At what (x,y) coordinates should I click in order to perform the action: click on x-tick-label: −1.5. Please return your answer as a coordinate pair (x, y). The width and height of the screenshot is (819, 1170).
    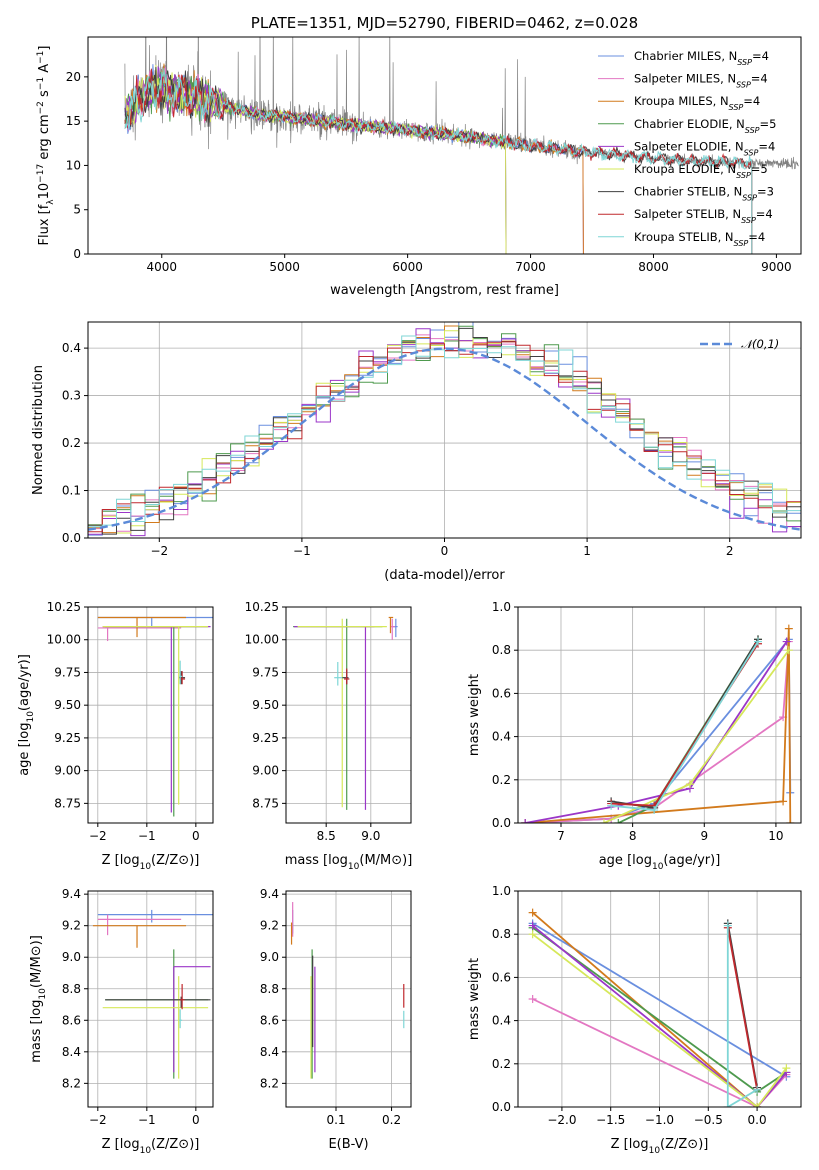
    Looking at the image, I should click on (610, 1120).